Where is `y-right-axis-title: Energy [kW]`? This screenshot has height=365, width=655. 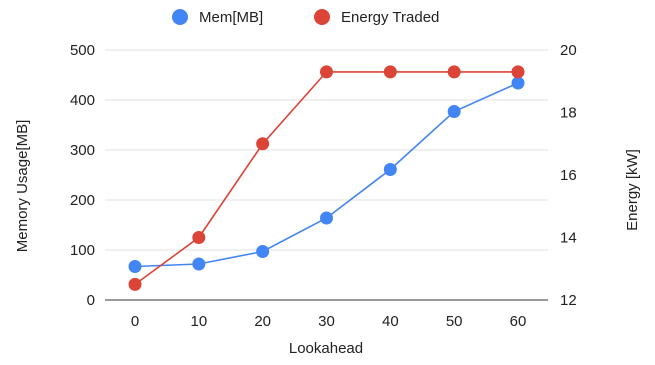 y-right-axis-title: Energy [kW] is located at coordinates (632, 190).